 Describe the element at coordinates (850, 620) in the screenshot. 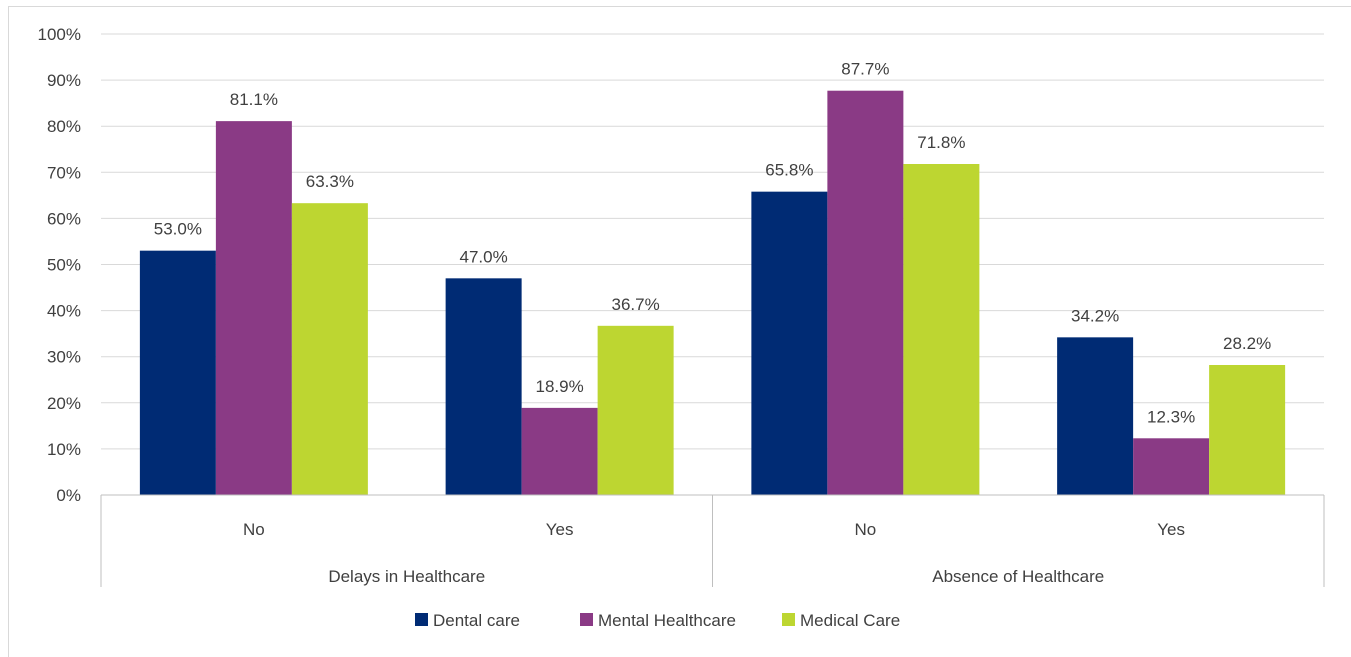

I see `legend-label: Medical Care` at that location.